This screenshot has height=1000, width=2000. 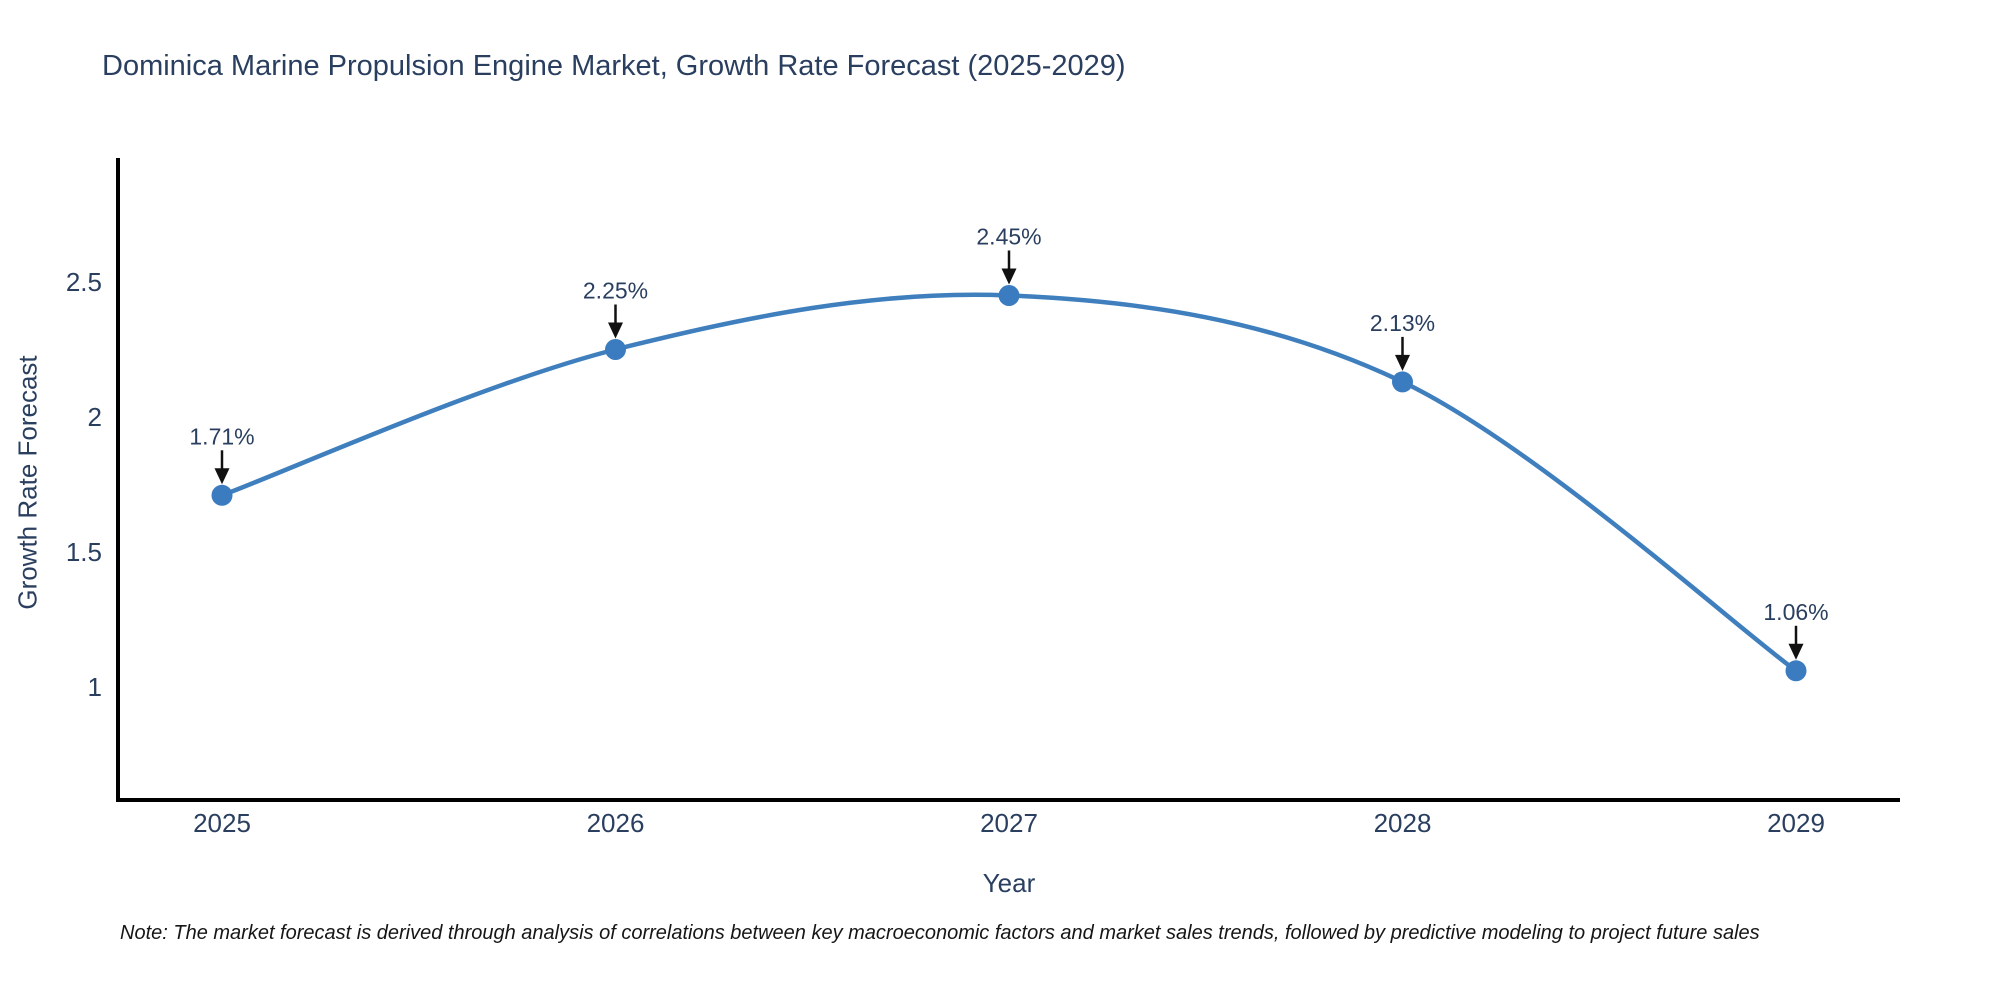 I want to click on data-point-2025, so click(x=222, y=495).